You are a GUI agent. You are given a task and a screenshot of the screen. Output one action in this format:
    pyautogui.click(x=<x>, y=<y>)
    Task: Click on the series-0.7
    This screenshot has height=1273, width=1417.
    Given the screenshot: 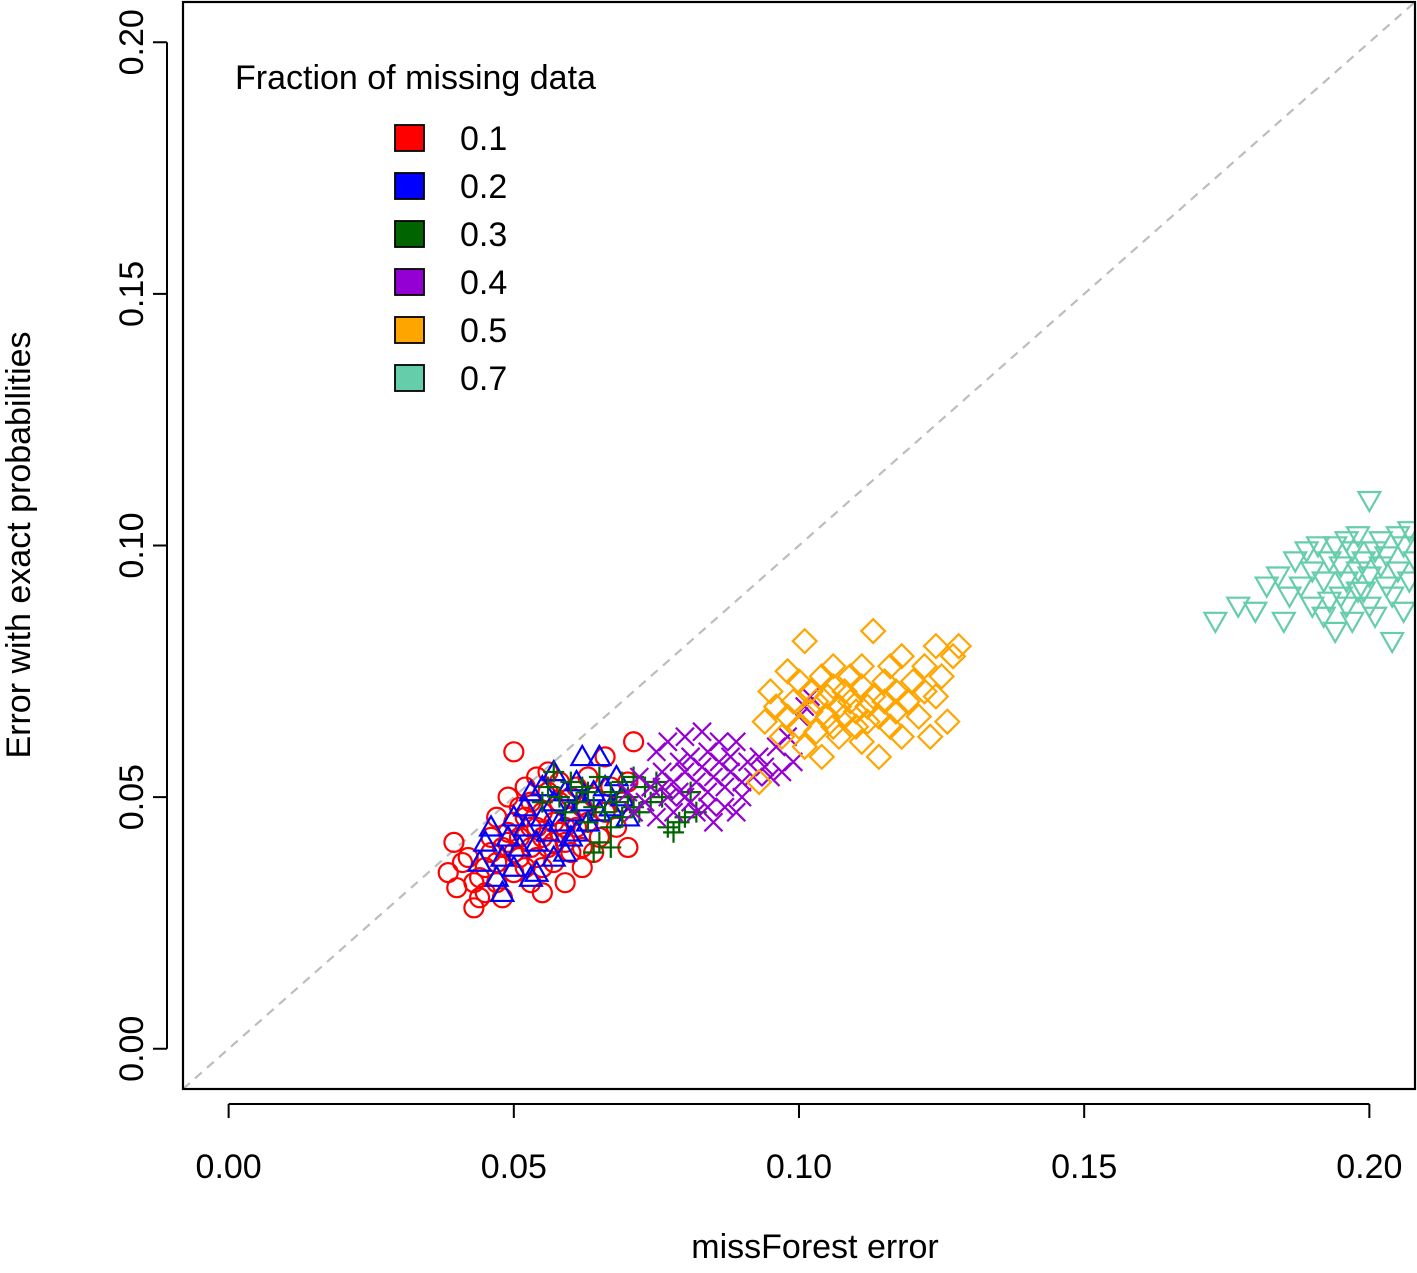 What is the action you would take?
    pyautogui.click(x=1308, y=572)
    